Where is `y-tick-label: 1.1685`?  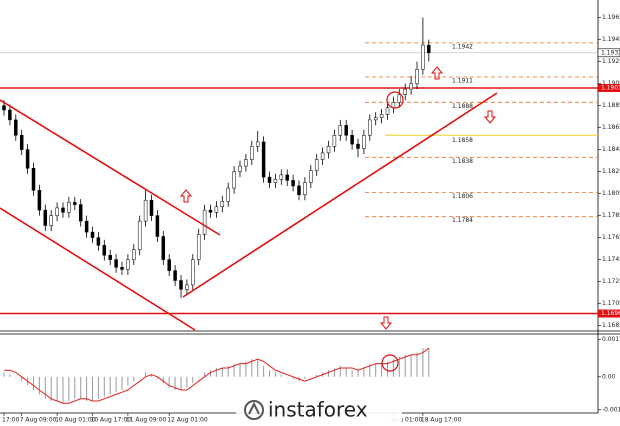
y-tick-label: 1.1685 is located at coordinates (611, 325).